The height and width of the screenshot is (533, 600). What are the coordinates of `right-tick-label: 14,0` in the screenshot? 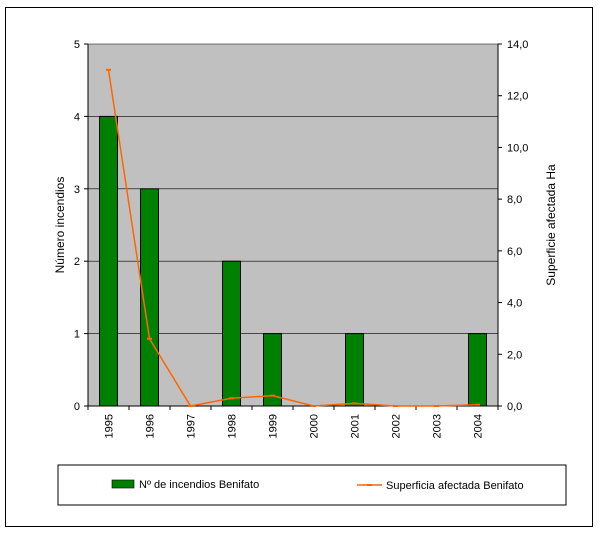 It's located at (517, 45).